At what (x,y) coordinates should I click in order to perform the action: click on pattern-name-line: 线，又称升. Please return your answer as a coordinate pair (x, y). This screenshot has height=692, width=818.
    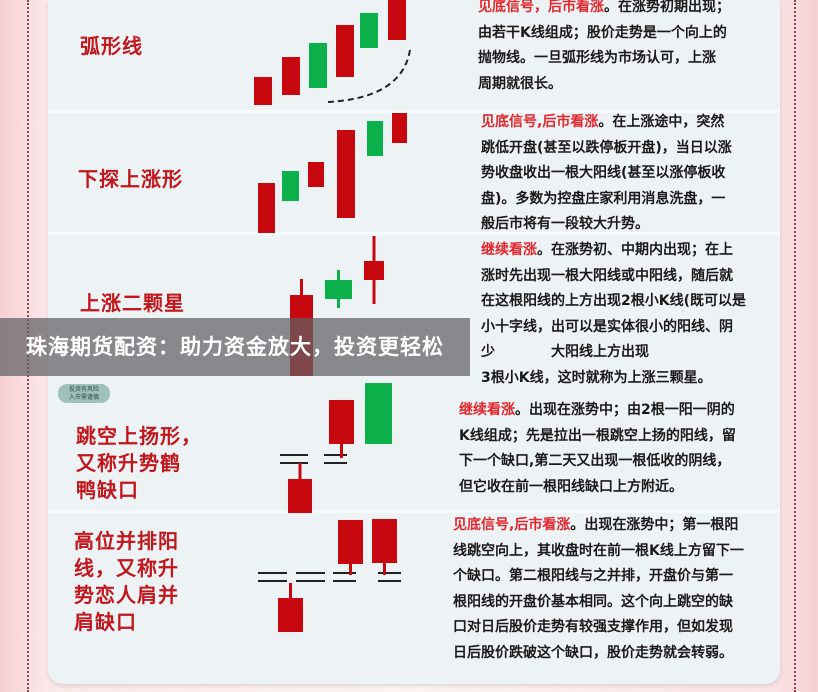
    Looking at the image, I should click on (126, 568).